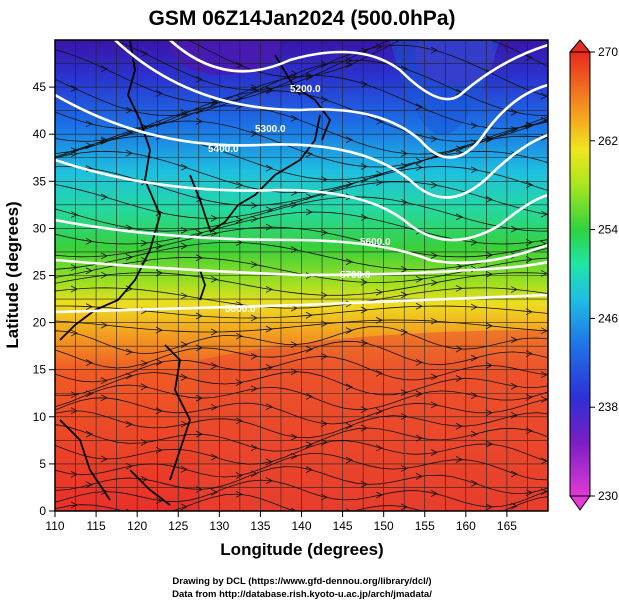  Describe the element at coordinates (40, 323) in the screenshot. I see `y-tick-label: 20` at that location.